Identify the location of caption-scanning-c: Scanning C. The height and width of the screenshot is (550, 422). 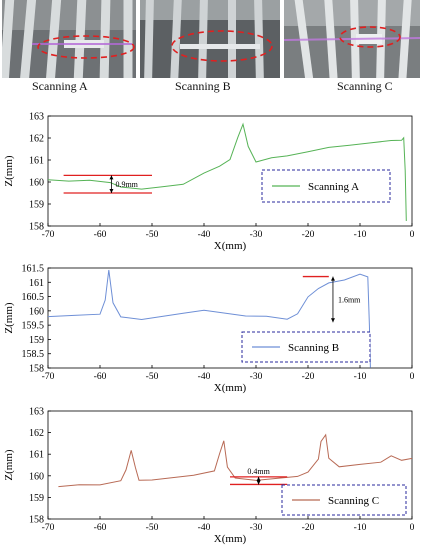
(365, 86).